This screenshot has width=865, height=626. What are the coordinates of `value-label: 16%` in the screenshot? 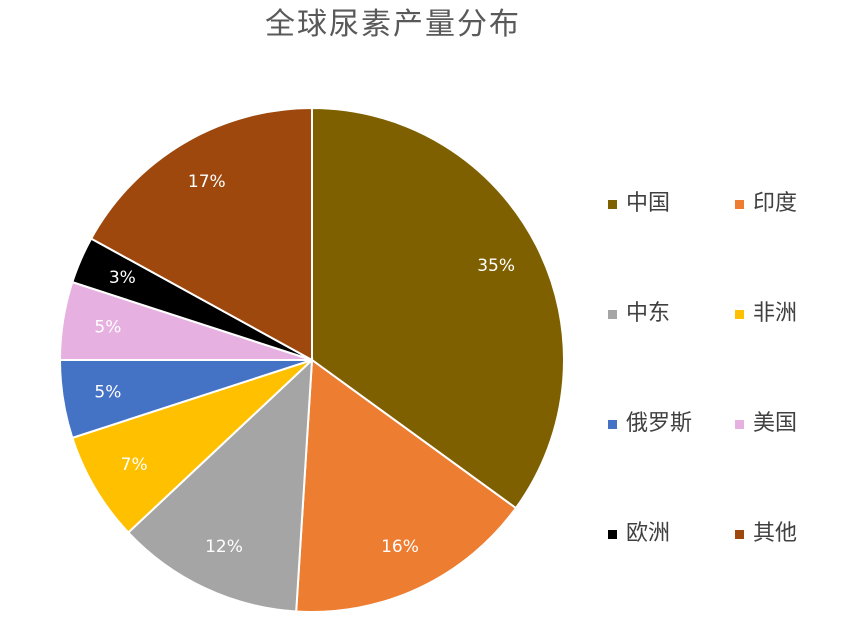 It's located at (400, 547).